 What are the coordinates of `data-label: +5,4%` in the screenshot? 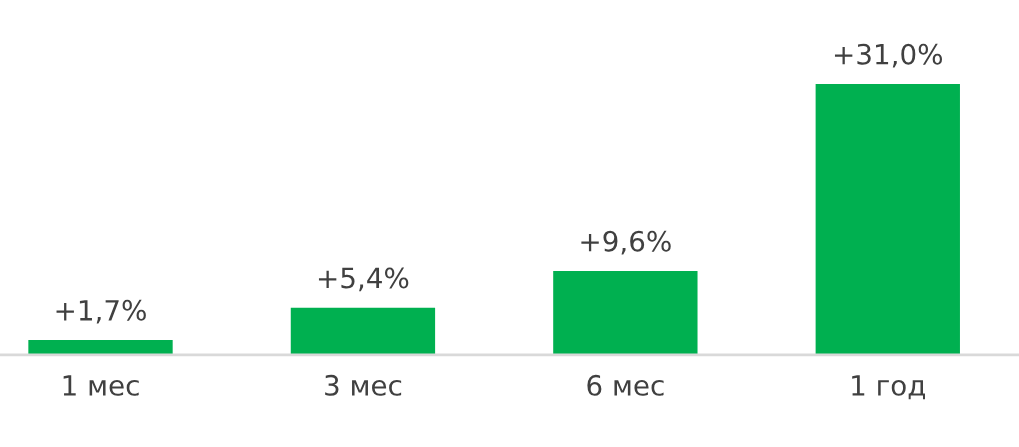 It's located at (363, 279).